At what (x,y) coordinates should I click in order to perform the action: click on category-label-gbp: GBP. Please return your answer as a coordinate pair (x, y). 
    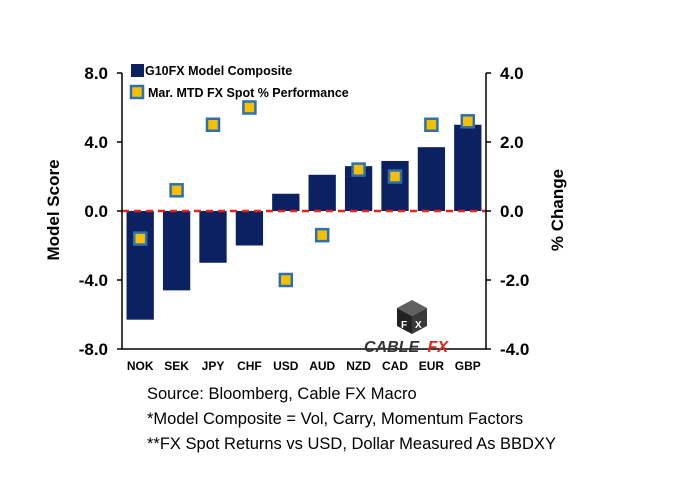
    Looking at the image, I should click on (468, 366).